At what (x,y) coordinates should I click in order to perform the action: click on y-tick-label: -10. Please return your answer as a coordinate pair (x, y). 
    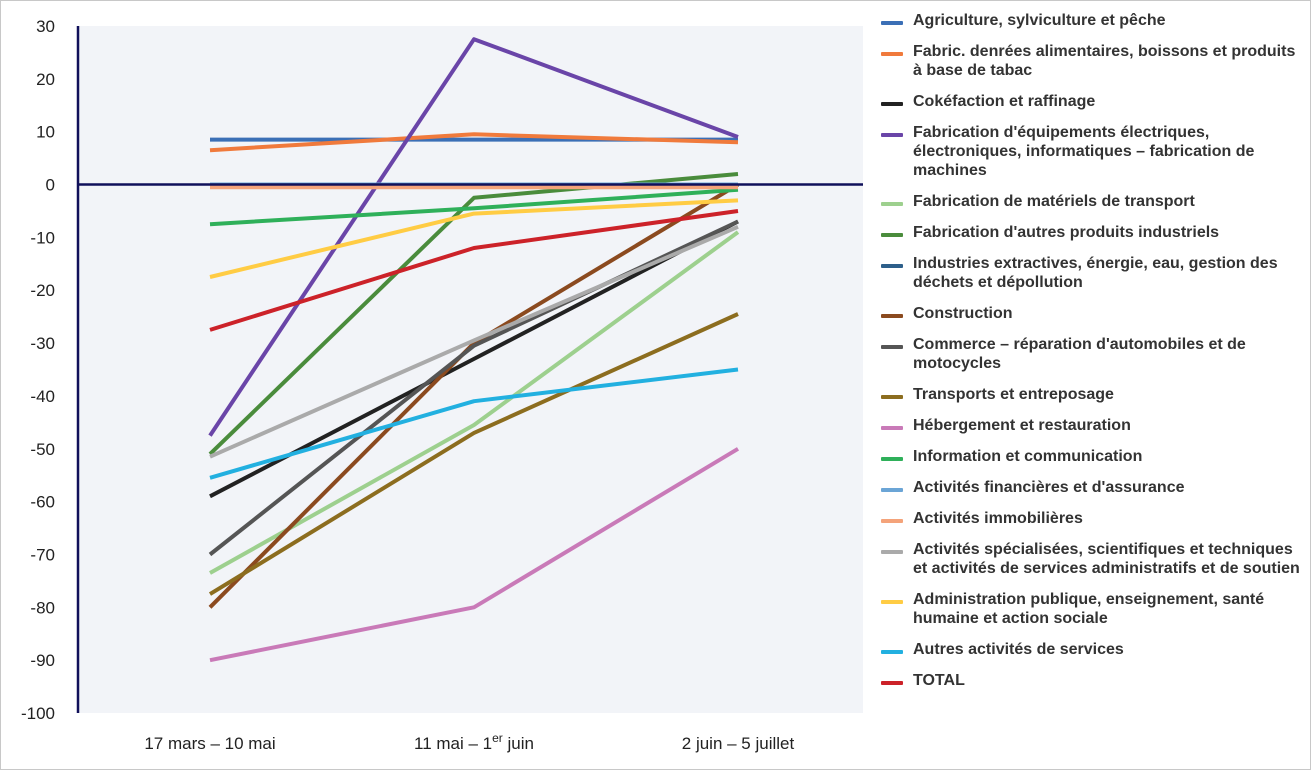
    Looking at the image, I should click on (42, 237).